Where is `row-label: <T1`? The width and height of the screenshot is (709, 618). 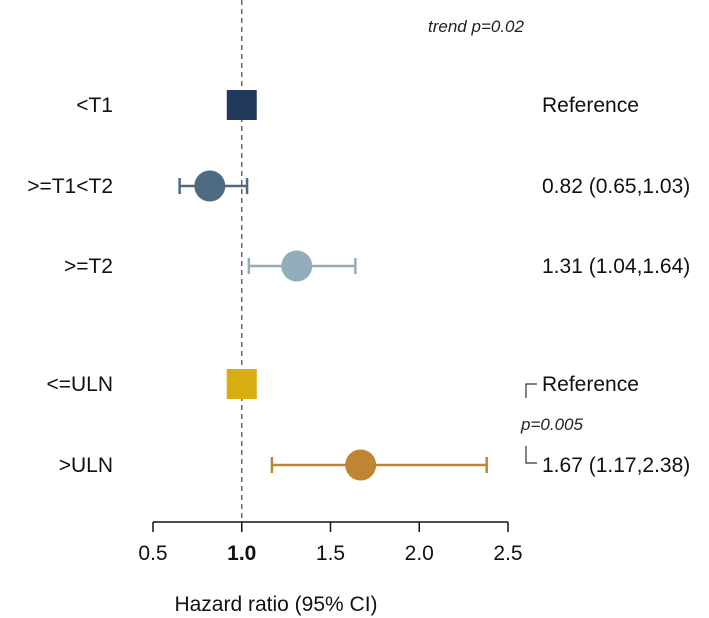 row-label: <T1 is located at coordinates (94, 105).